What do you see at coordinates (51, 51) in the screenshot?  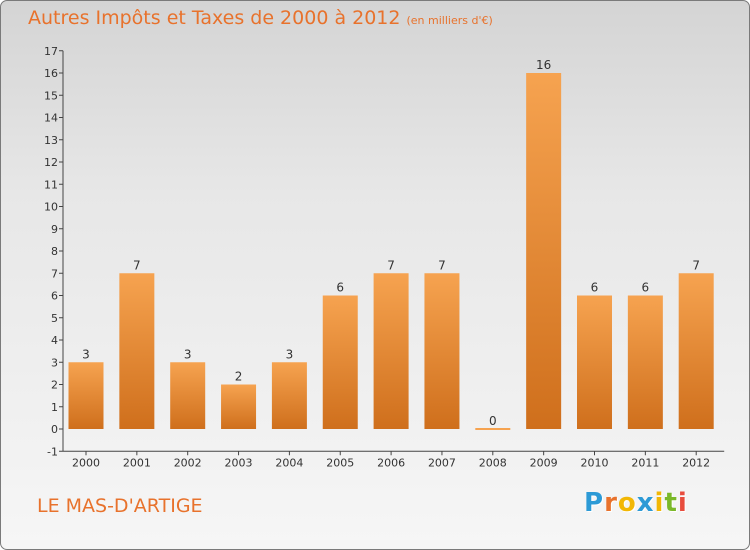 I see `y-tick-label: 17` at bounding box center [51, 51].